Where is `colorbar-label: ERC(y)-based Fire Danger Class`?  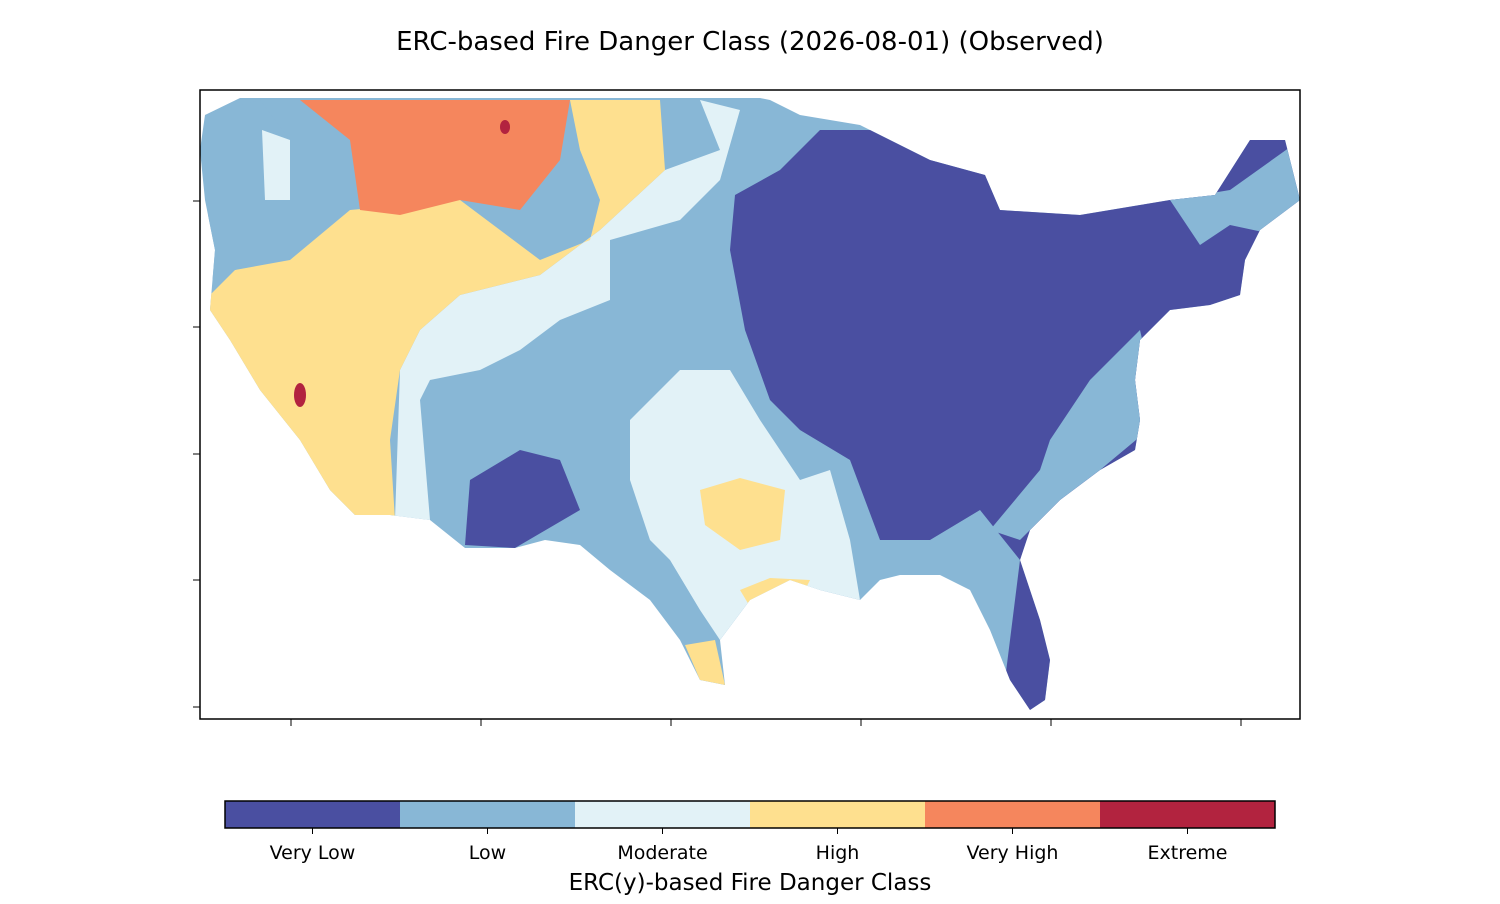 colorbar-label: ERC(y)-based Fire Danger Class is located at coordinates (750, 883).